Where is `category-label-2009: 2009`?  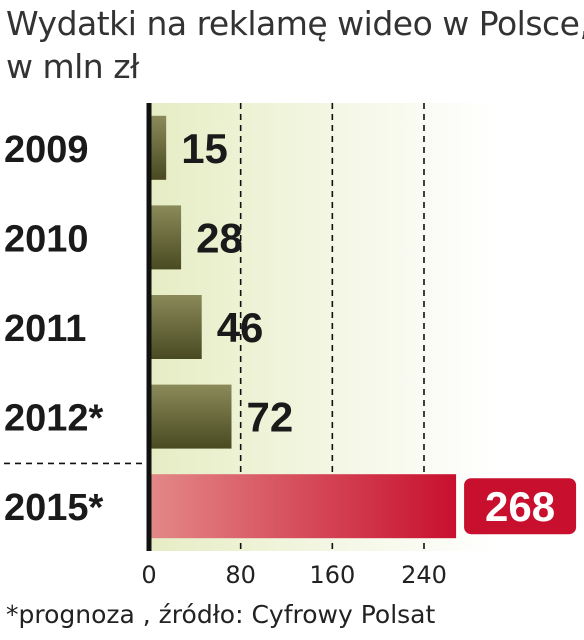
category-label-2009: 2009 is located at coordinates (46, 150).